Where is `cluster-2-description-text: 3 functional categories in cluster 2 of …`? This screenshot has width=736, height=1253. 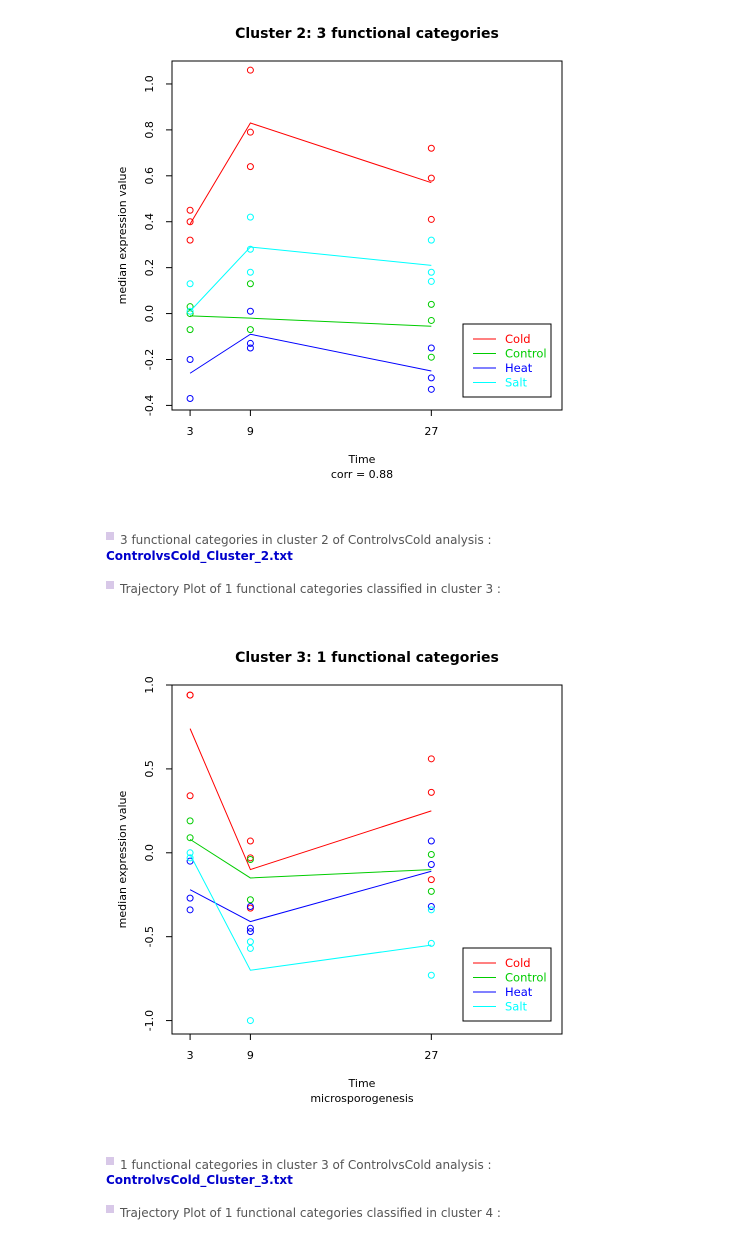 cluster-2-description-text: 3 functional categories in cluster 2 of … is located at coordinates (306, 540).